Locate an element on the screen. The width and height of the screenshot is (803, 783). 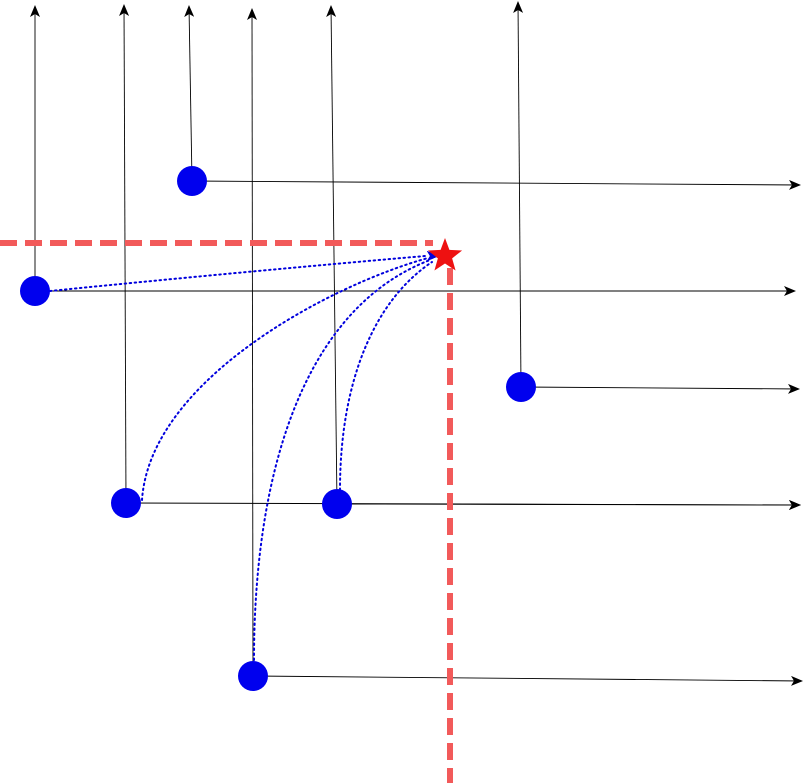
target is located at coordinates (445, 254).